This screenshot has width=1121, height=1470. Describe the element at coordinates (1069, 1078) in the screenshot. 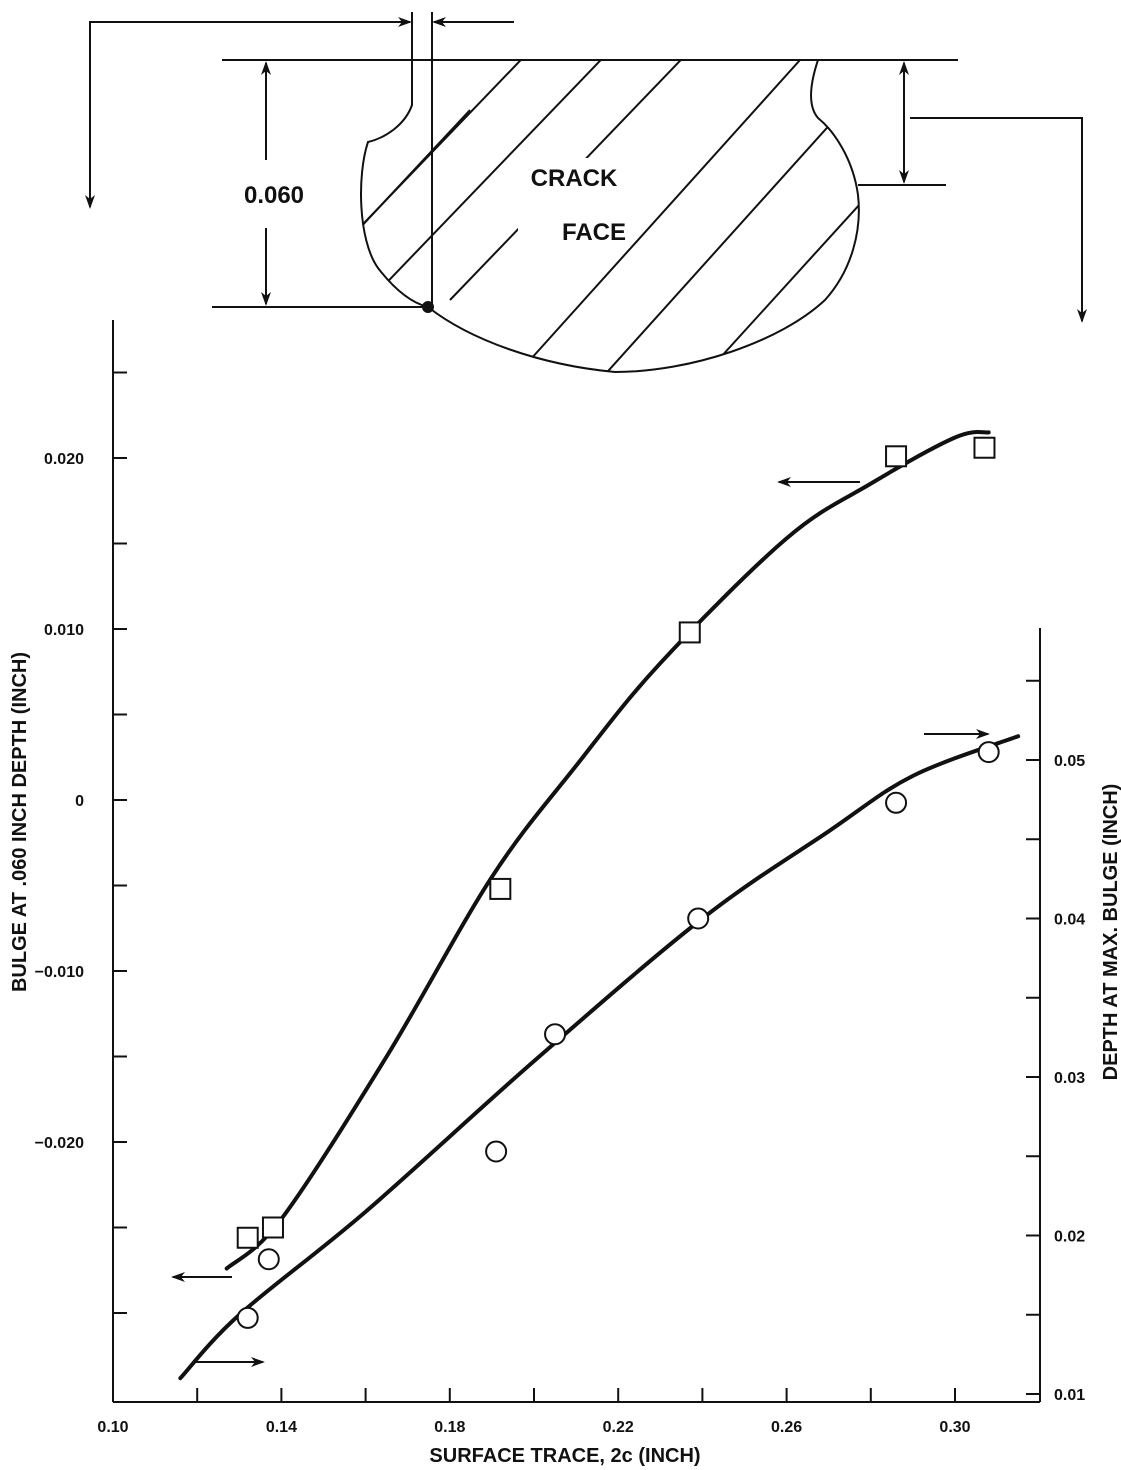

I see `y2-tick-label: 0.03` at that location.